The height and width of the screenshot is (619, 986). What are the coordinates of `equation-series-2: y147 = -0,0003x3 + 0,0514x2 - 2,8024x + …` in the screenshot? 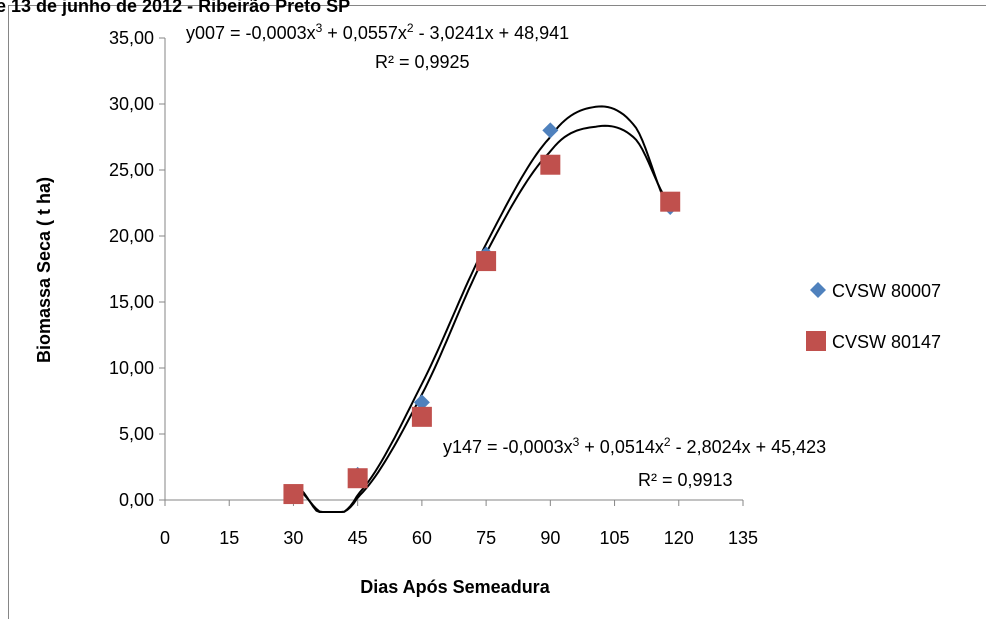 It's located at (634, 446).